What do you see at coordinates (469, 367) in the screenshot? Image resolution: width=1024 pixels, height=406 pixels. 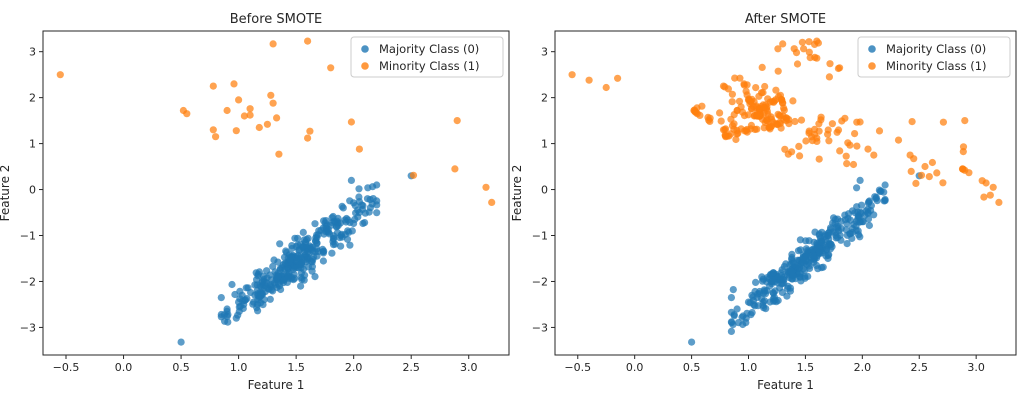 I see `x-tick-label: 3.0` at bounding box center [469, 367].